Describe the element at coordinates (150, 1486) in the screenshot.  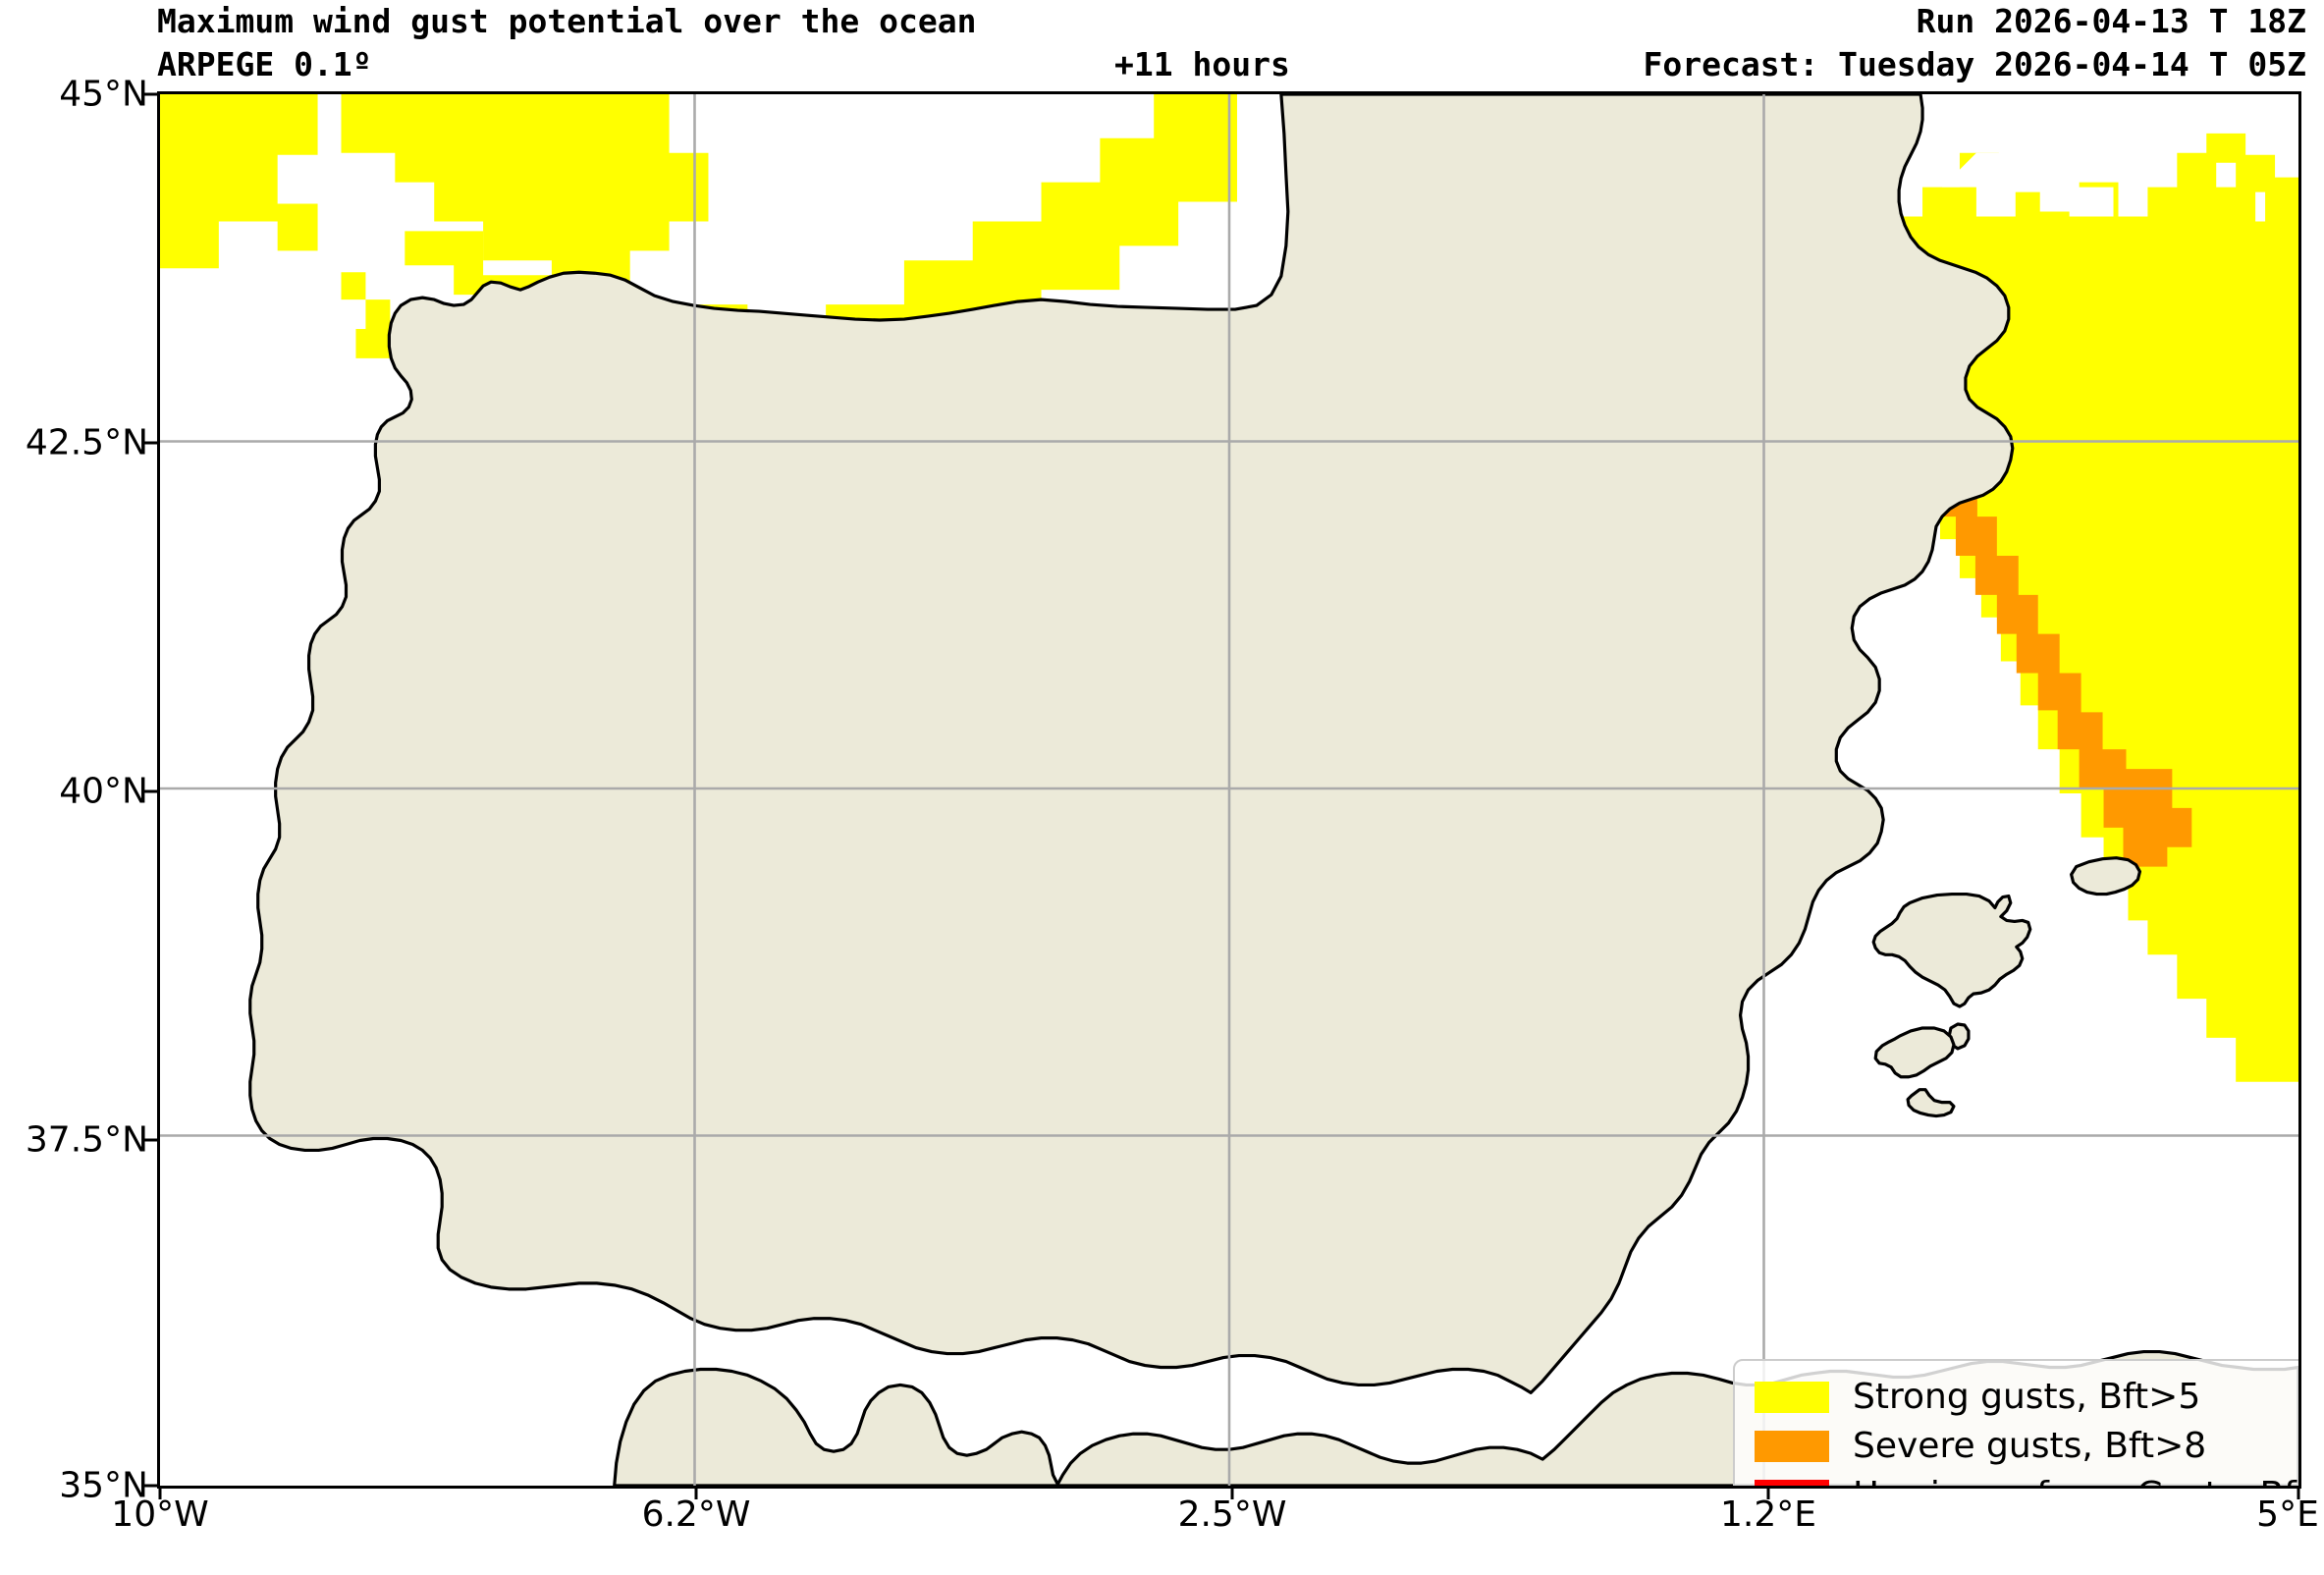
I see `y-tick-mark-35n` at that location.